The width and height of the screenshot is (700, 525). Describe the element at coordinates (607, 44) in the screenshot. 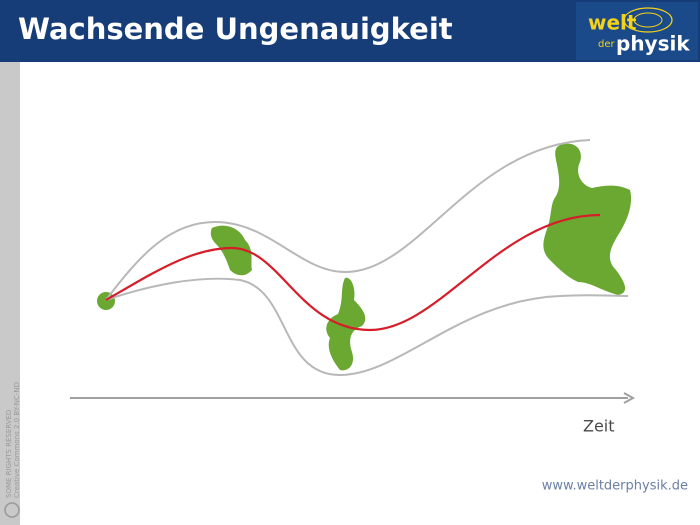

I see `logo-text: der` at that location.